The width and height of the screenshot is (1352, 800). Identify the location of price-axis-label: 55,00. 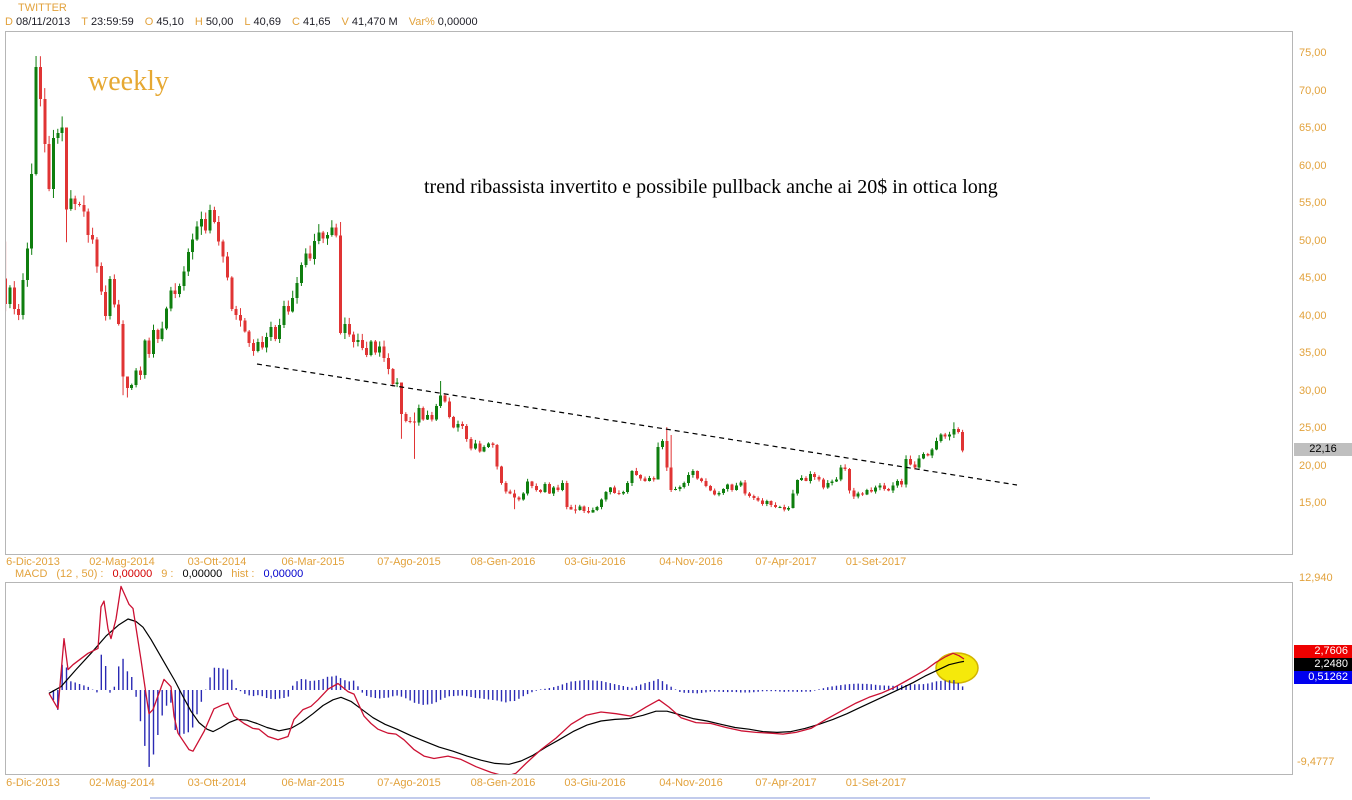
(1313, 203).